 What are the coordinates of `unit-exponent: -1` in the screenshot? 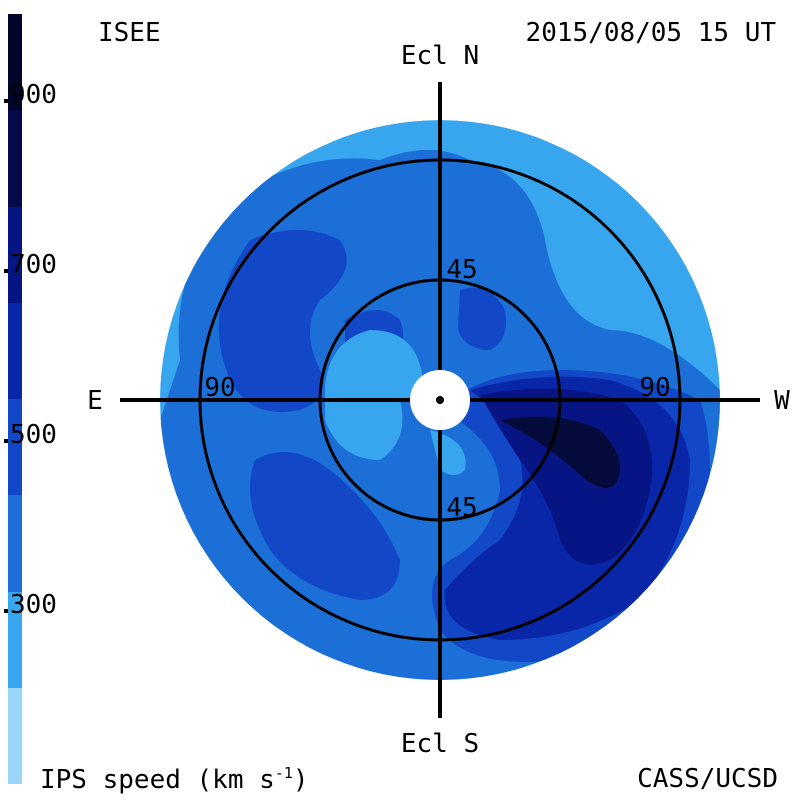 It's located at (283, 773).